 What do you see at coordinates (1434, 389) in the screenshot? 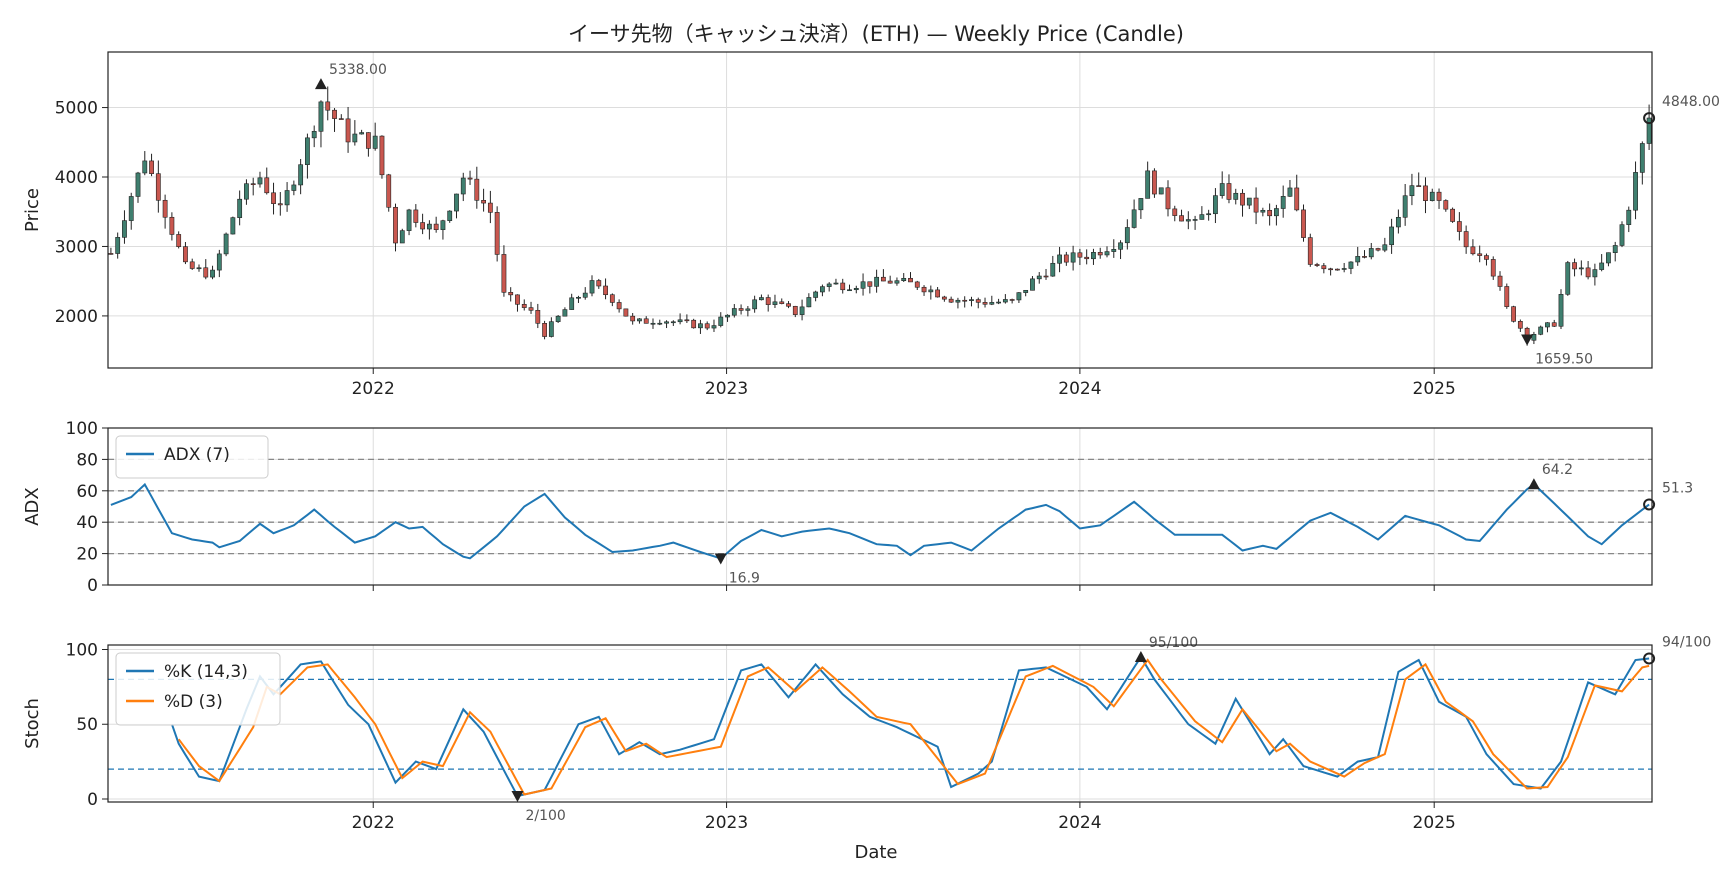
I see `price-xtick-label: 2025` at bounding box center [1434, 389].